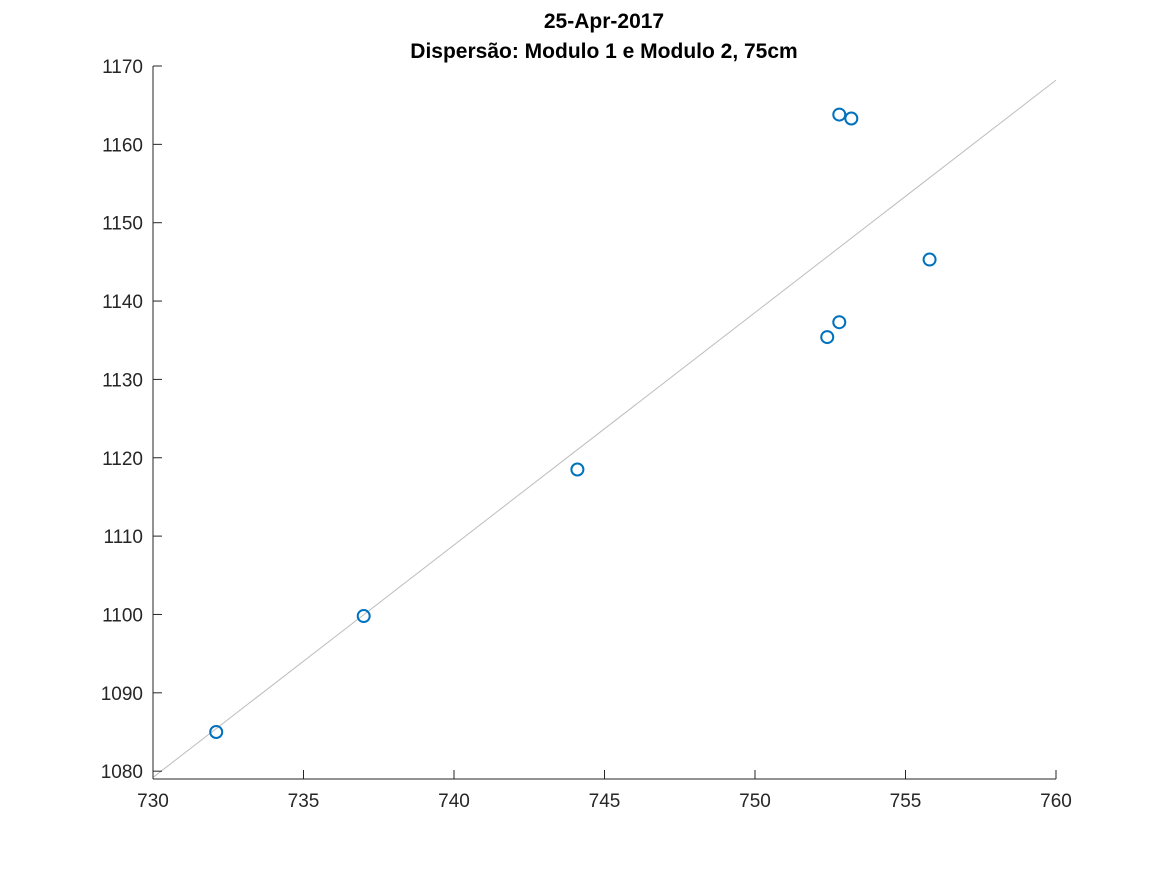 The image size is (1167, 875). Describe the element at coordinates (755, 801) in the screenshot. I see `x-tick-label: 750` at that location.